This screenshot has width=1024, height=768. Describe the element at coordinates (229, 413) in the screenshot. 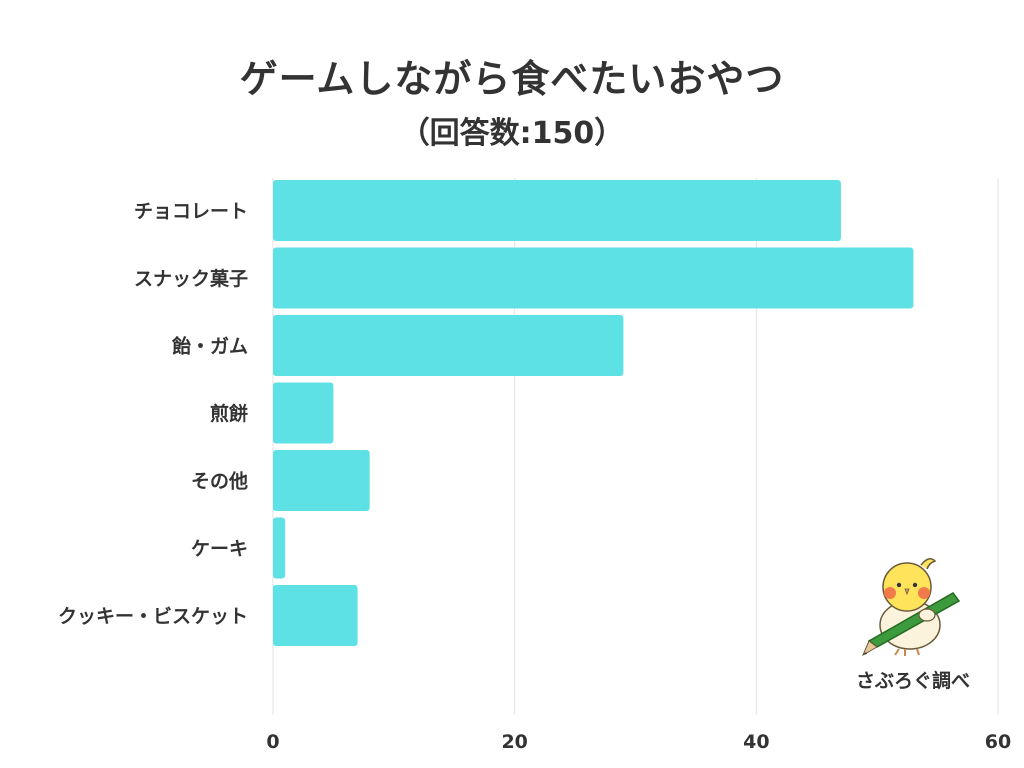

I see `category-label: 煎餅` at that location.